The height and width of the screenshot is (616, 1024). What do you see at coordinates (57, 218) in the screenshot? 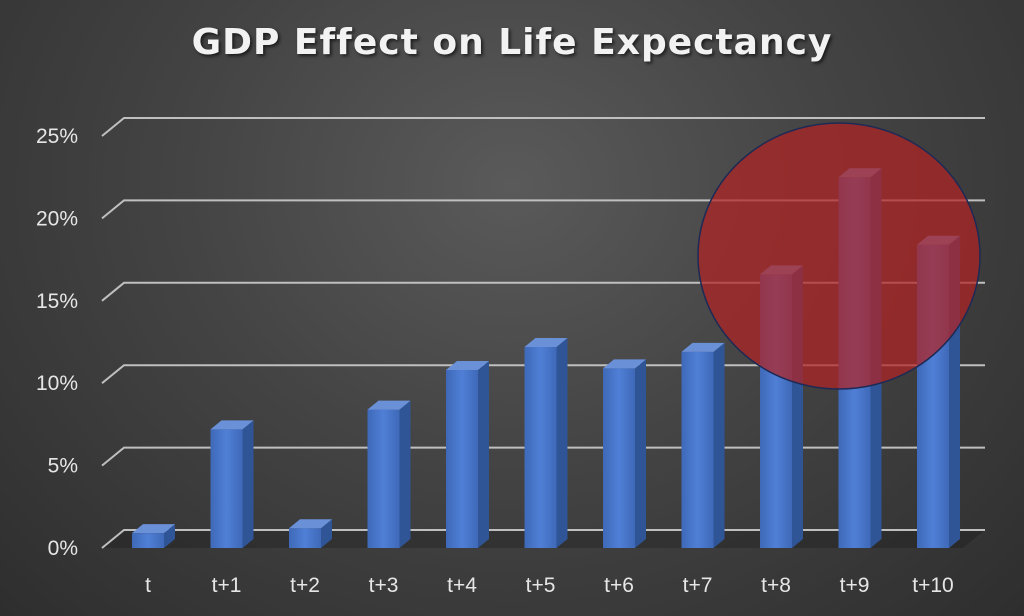
I see `y-tick-label: 20%` at bounding box center [57, 218].